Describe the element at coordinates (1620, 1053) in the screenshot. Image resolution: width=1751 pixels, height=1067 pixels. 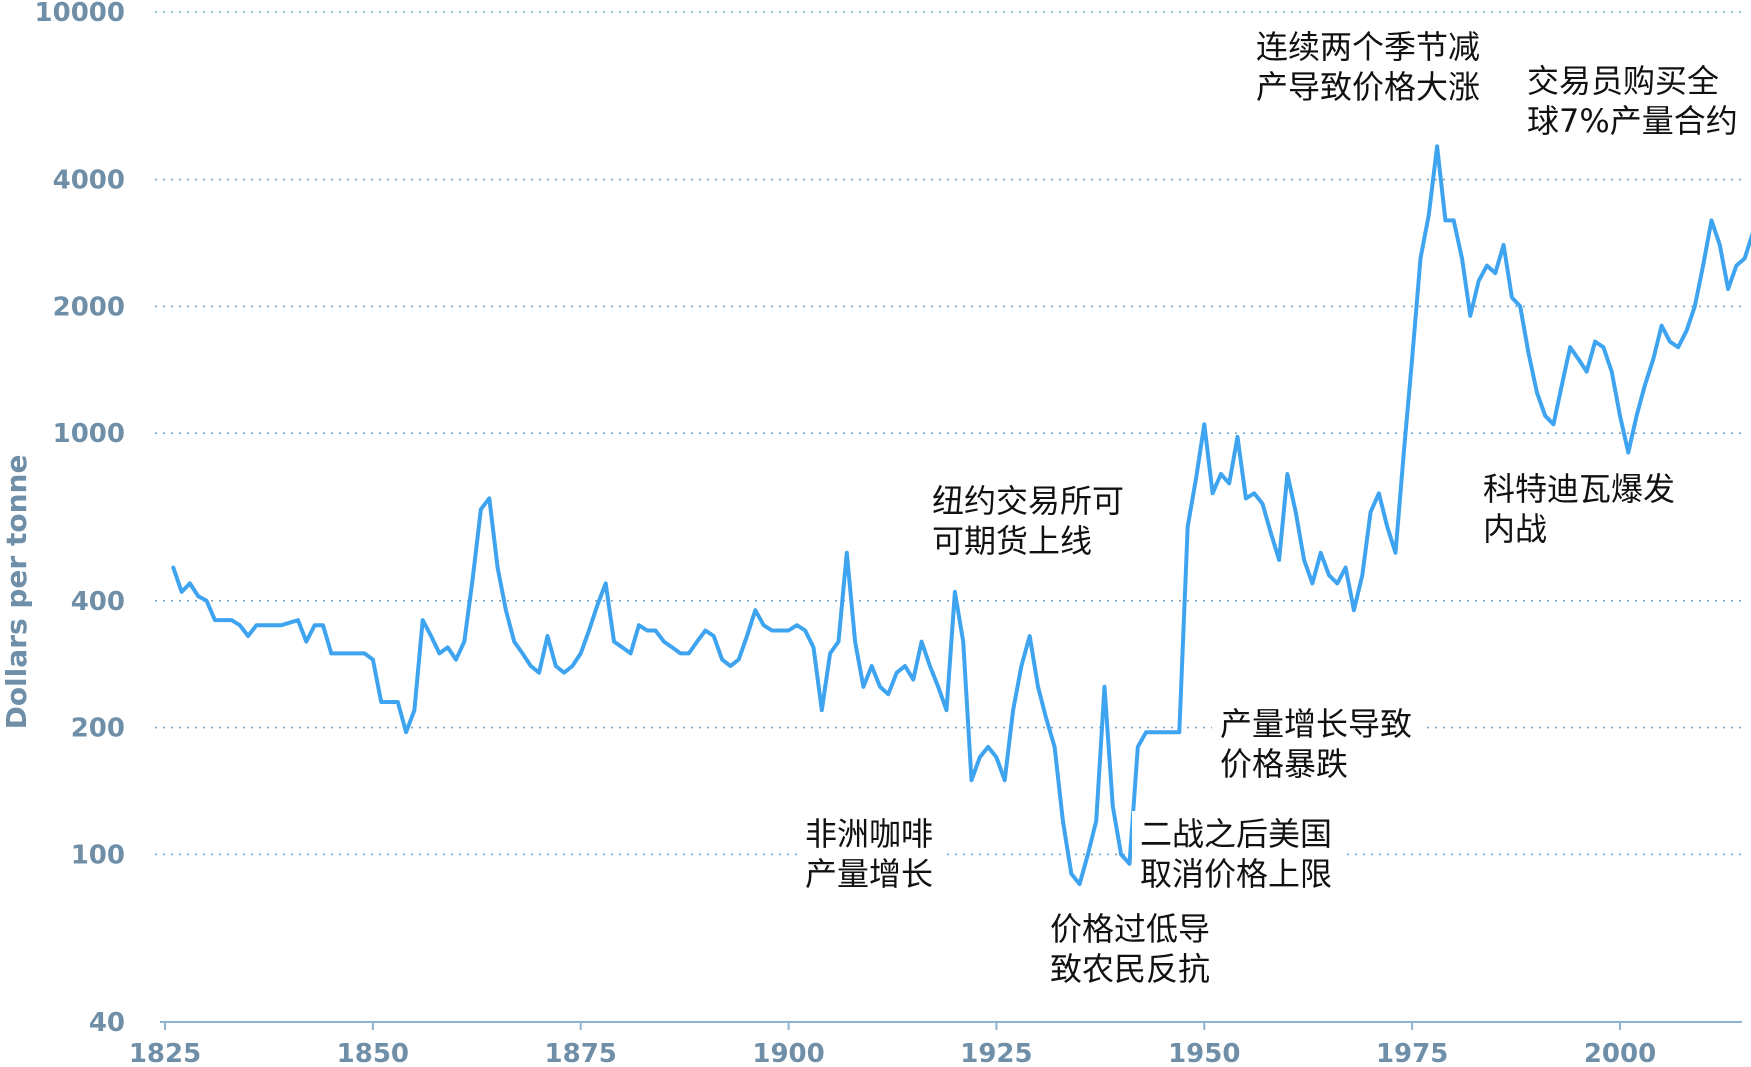
I see `x-tick-label: 2000` at that location.